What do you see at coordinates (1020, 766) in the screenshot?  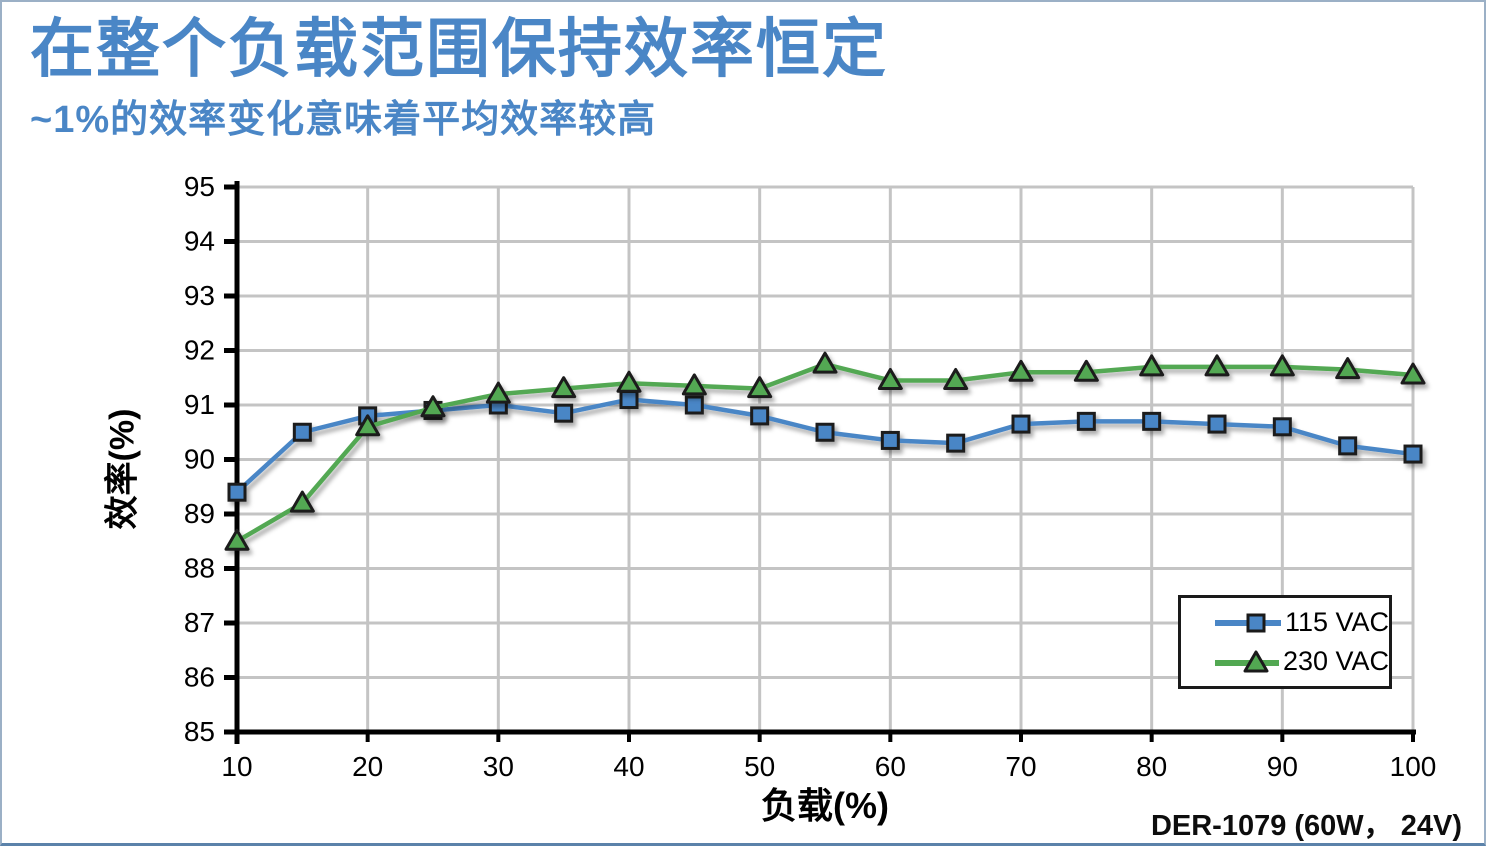 I see `x-tick-label-70: 70` at bounding box center [1020, 766].